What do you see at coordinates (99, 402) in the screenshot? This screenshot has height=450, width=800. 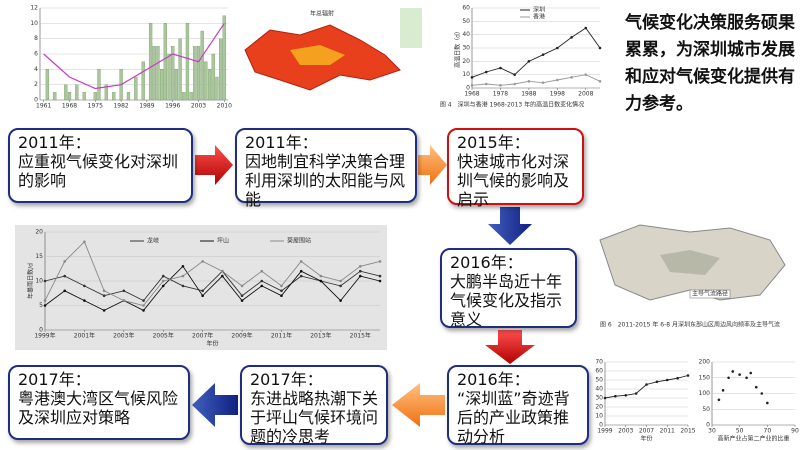 I see `flow-box: 2017年： 粤港澳大湾区气候风险及深圳应对策略` at bounding box center [99, 402].